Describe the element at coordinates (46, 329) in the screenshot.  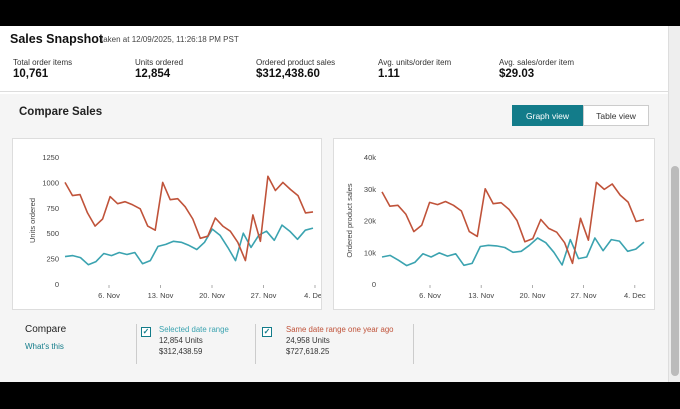
I see `compare-title: Compare` at that location.